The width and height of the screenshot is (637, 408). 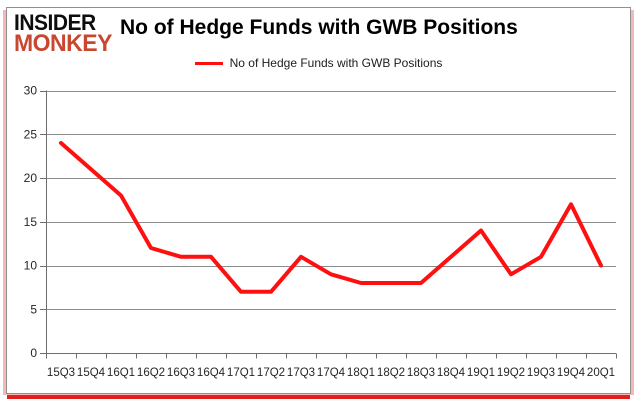 I want to click on logo-insider-text: INSIDER, so click(x=55, y=23).